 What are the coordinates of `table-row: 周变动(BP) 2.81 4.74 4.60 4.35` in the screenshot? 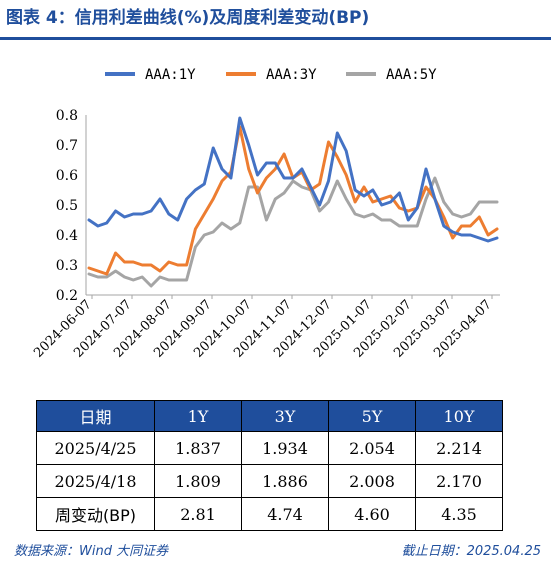 It's located at (269, 514).